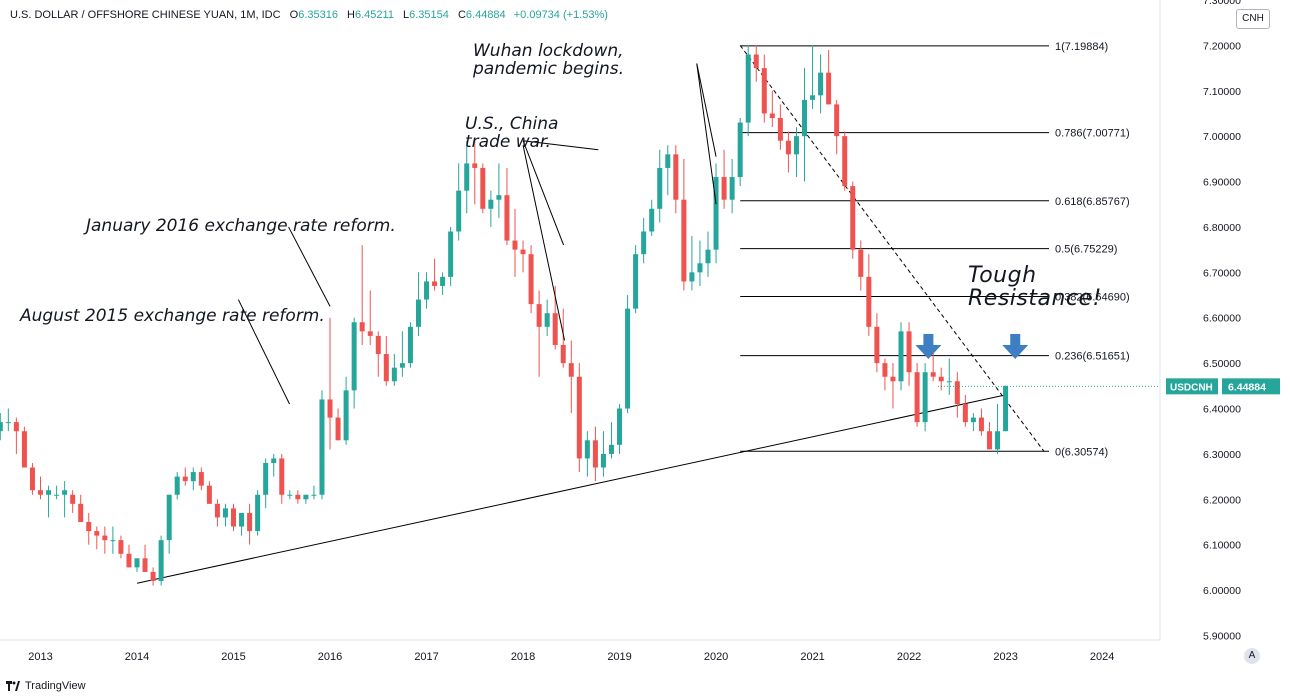  Describe the element at coordinates (461, 15) in the screenshot. I see `close-label: C` at that location.